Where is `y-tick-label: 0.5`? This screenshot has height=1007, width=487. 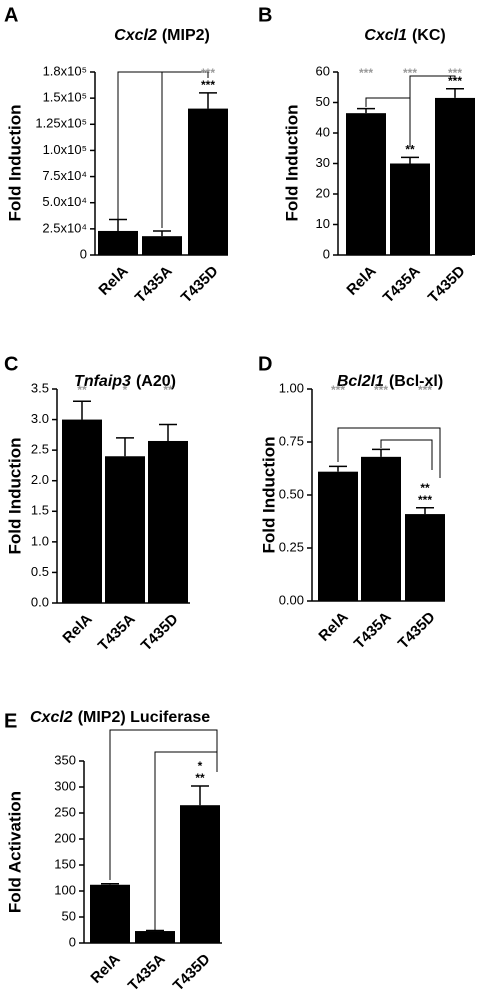 y-tick-label: 0.5 is located at coordinates (40, 571).